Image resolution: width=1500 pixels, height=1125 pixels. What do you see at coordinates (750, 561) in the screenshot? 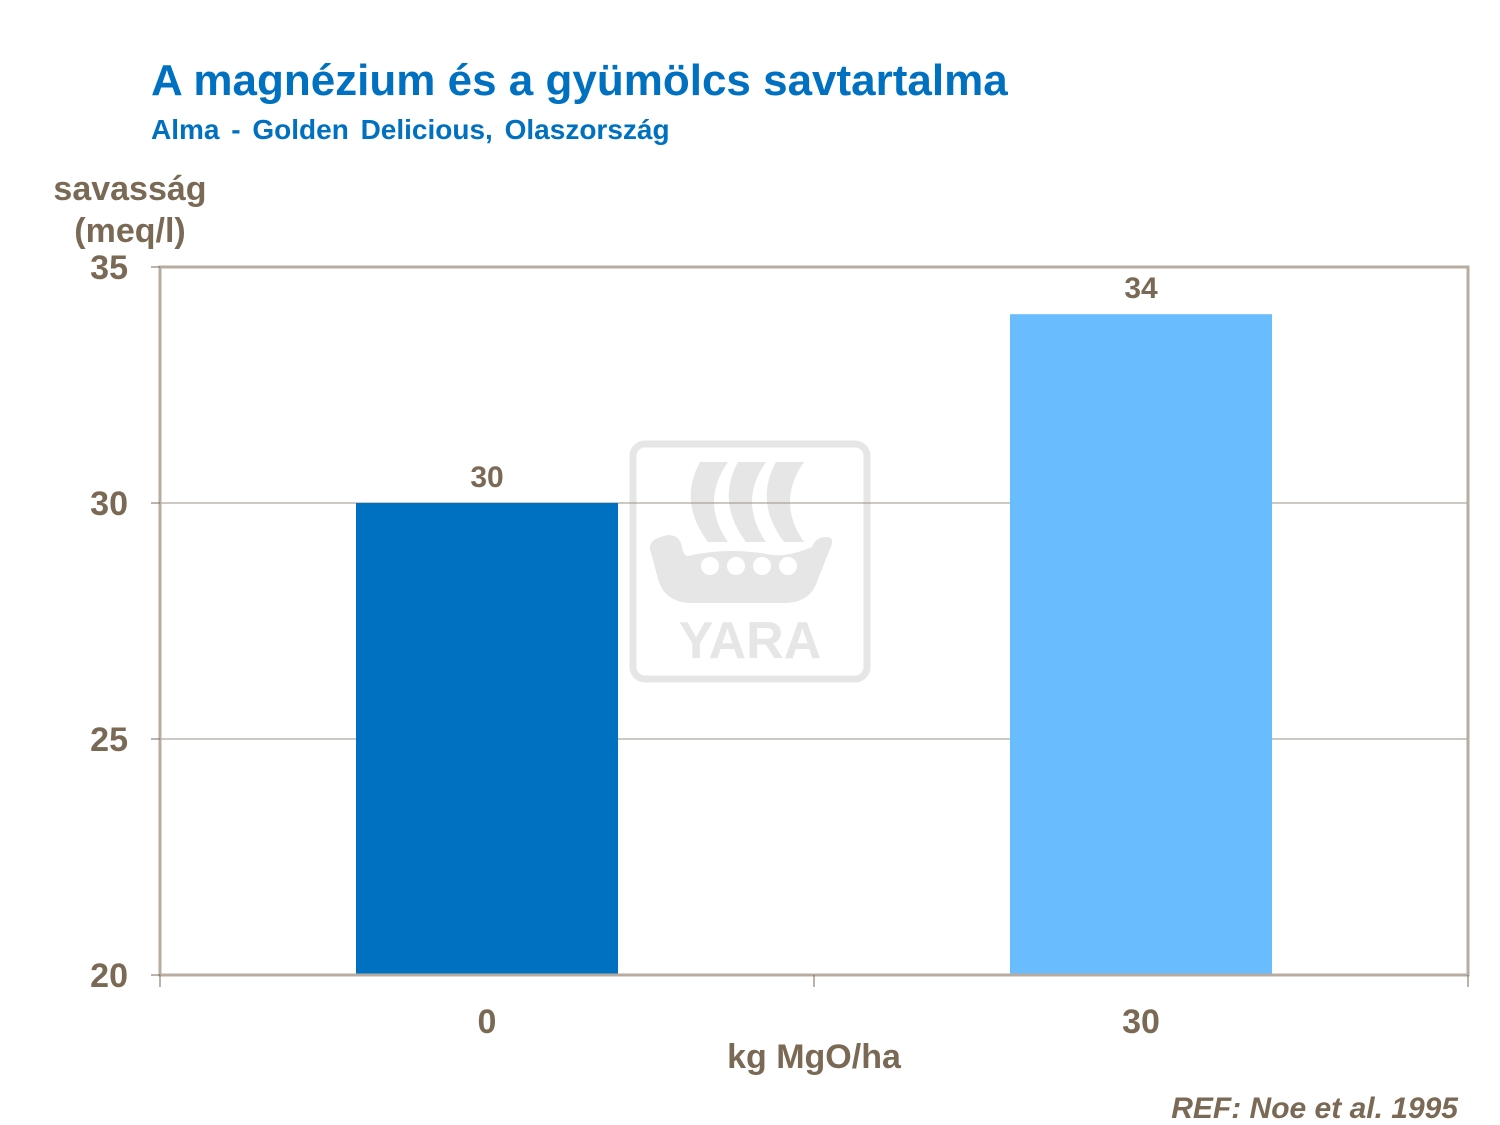
I see `yara-logo-watermark: YARA` at bounding box center [750, 561].